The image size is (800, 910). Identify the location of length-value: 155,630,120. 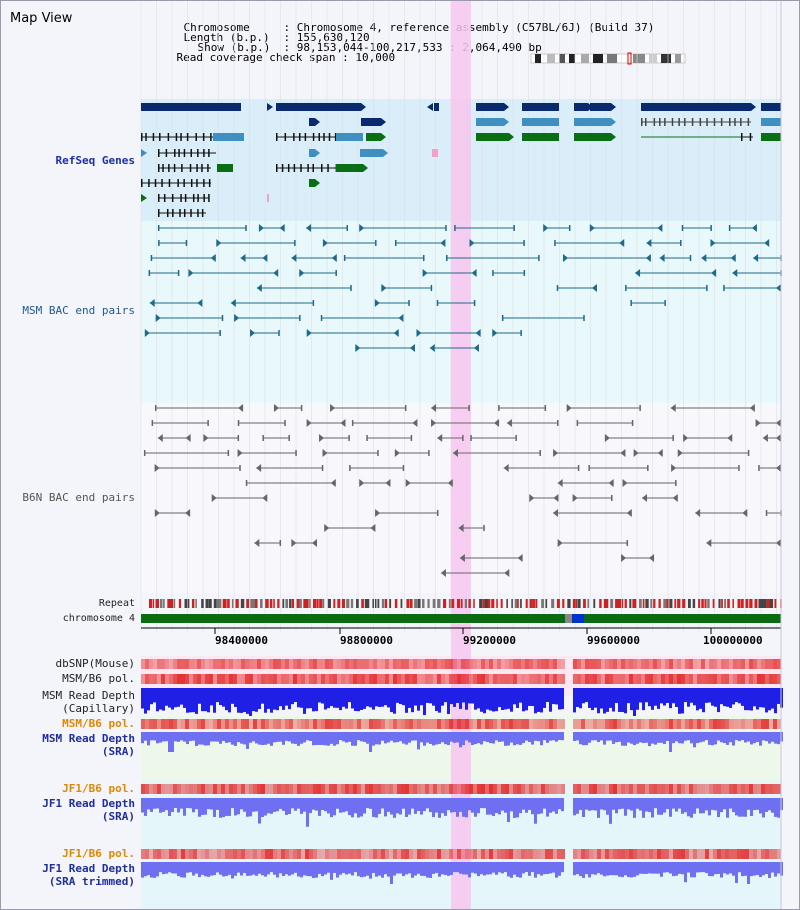
(333, 37).